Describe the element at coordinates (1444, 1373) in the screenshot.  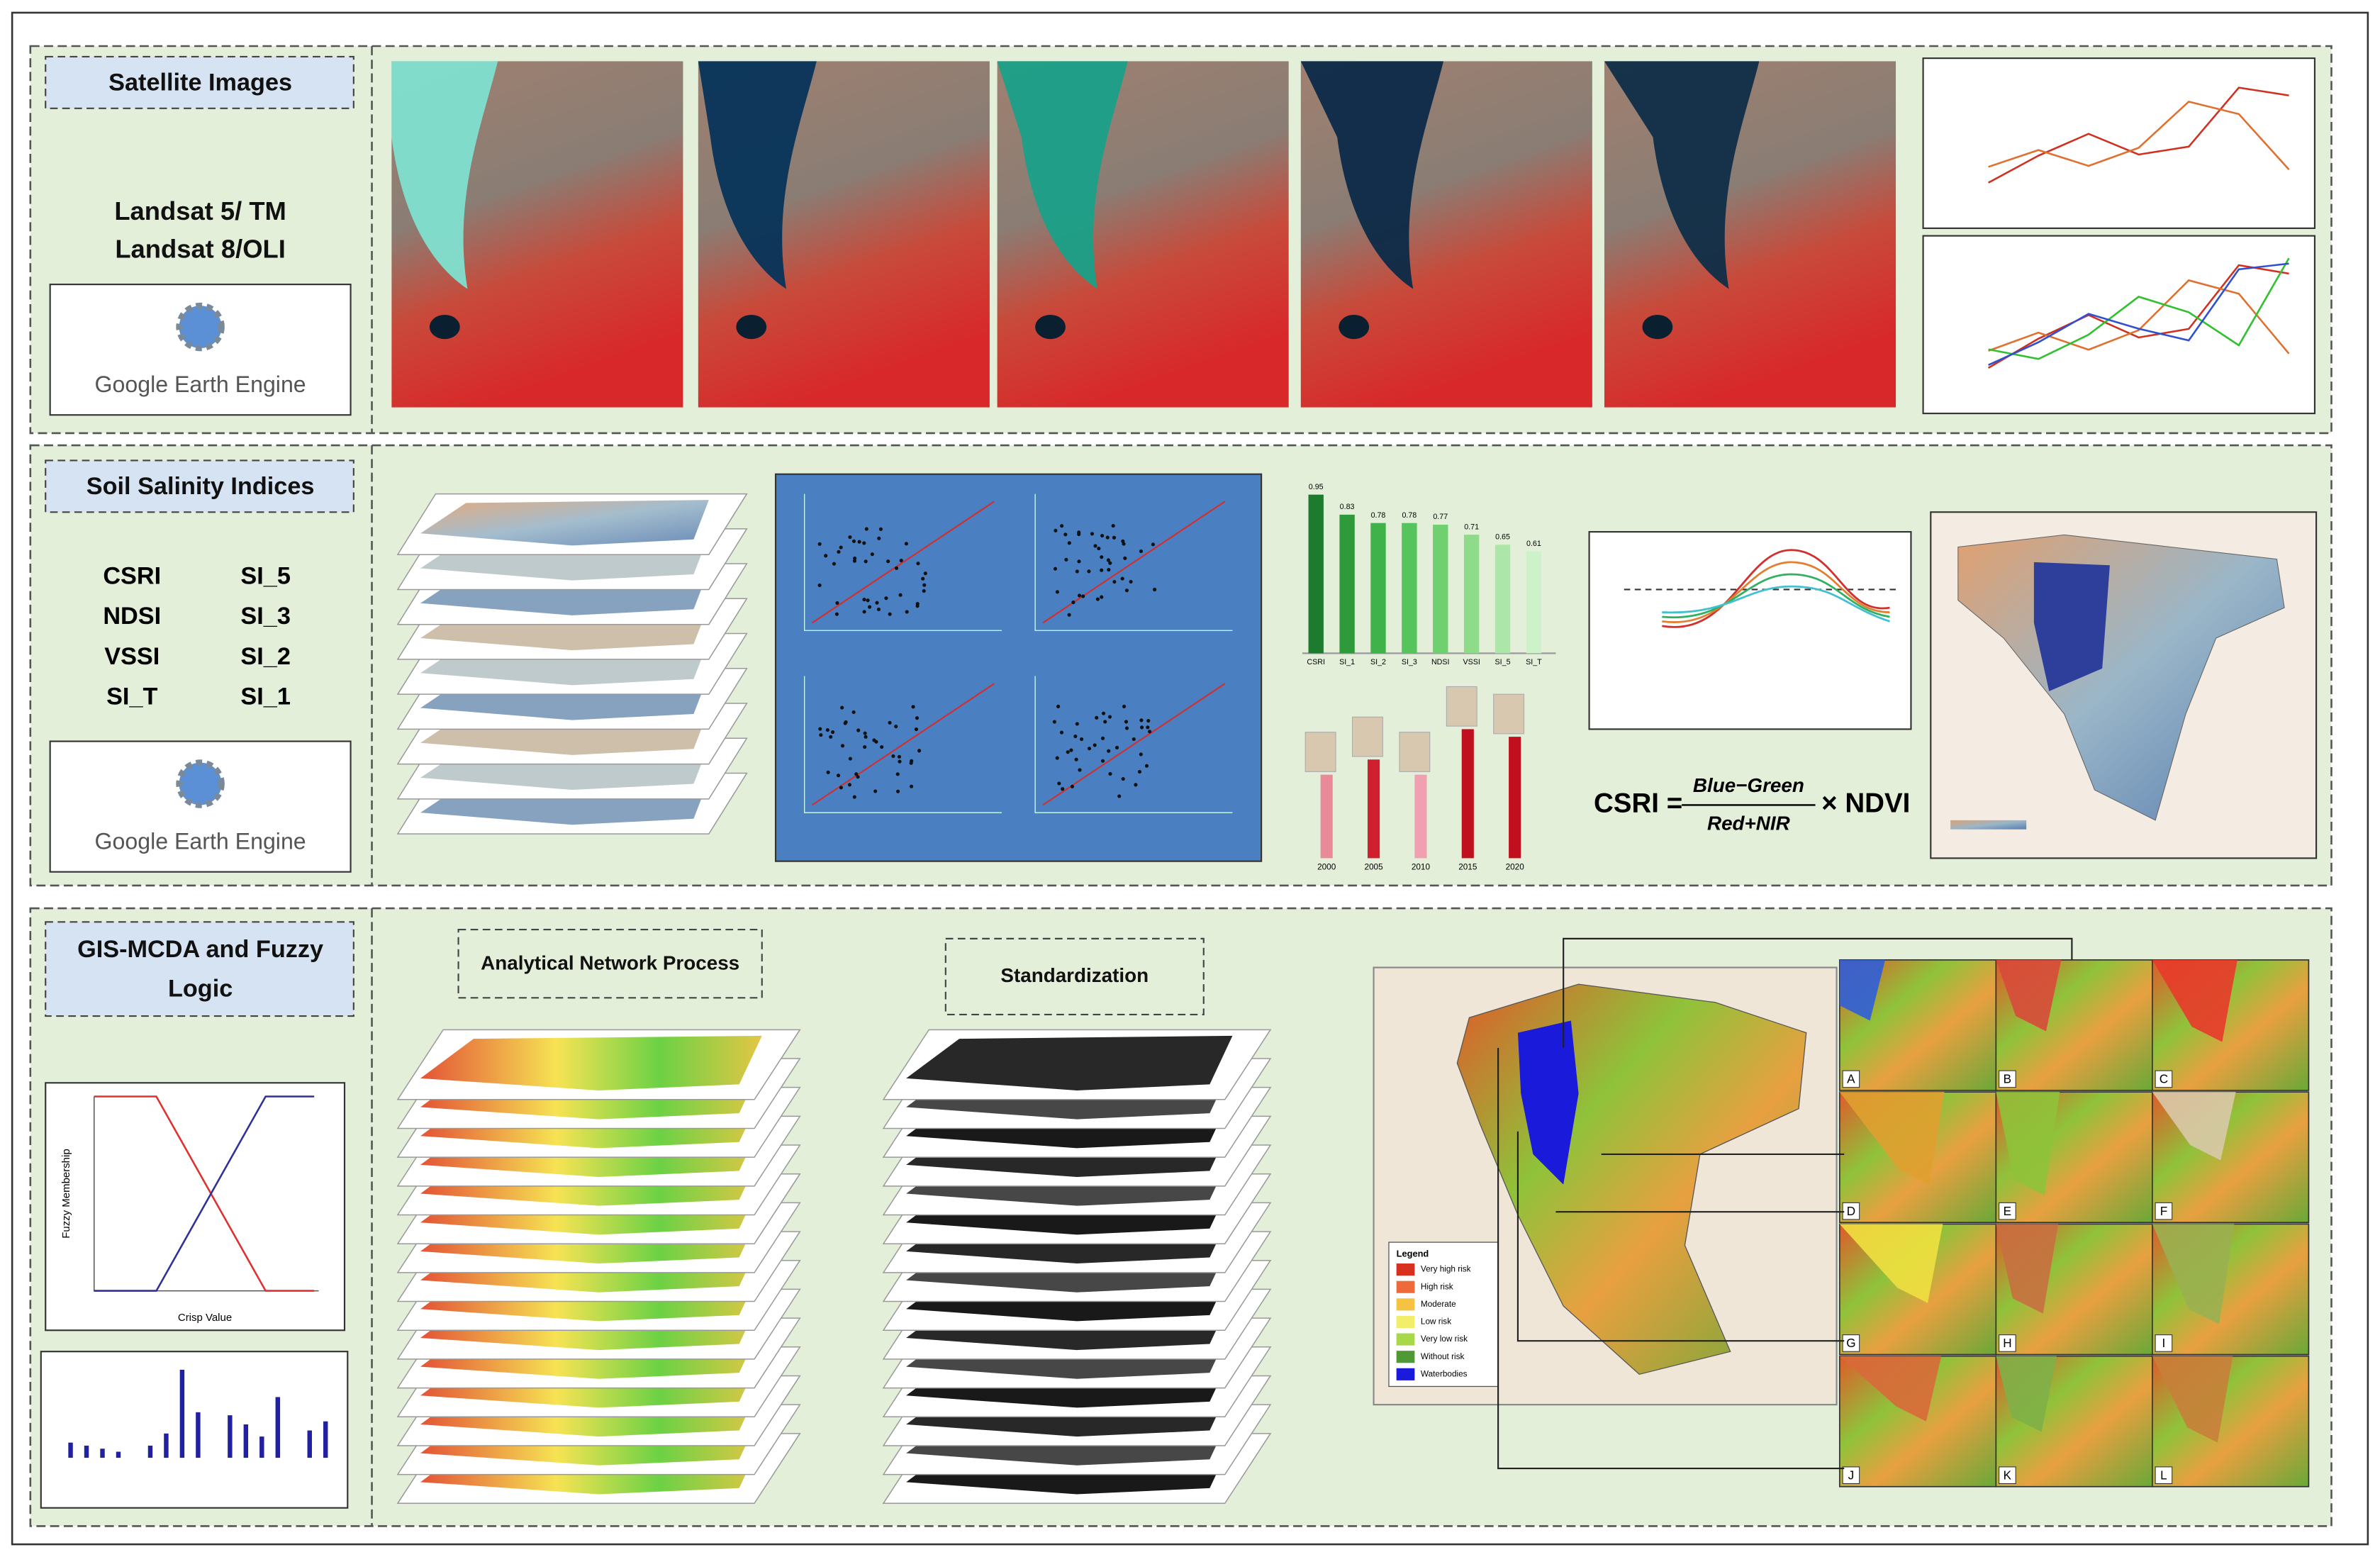
I see `legend-label: Waterbodies` at that location.